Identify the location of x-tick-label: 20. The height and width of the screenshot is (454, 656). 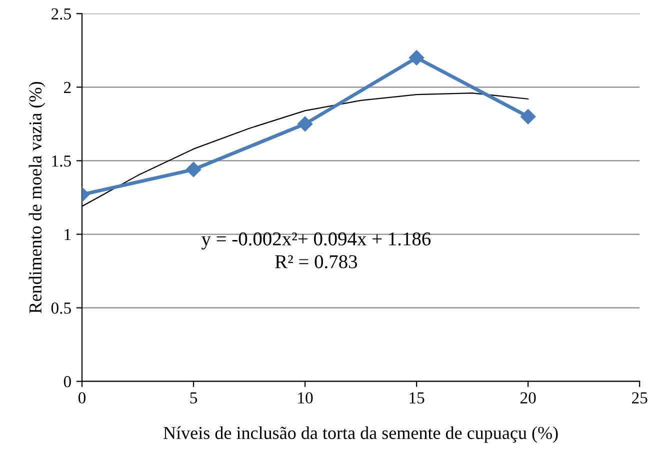
(528, 398).